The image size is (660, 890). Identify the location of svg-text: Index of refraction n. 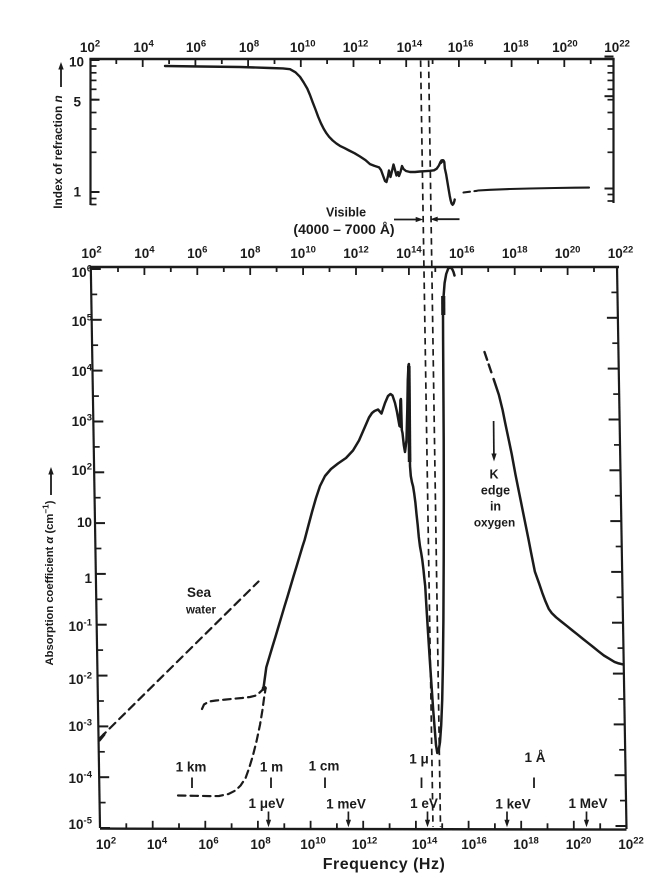
(58, 151).